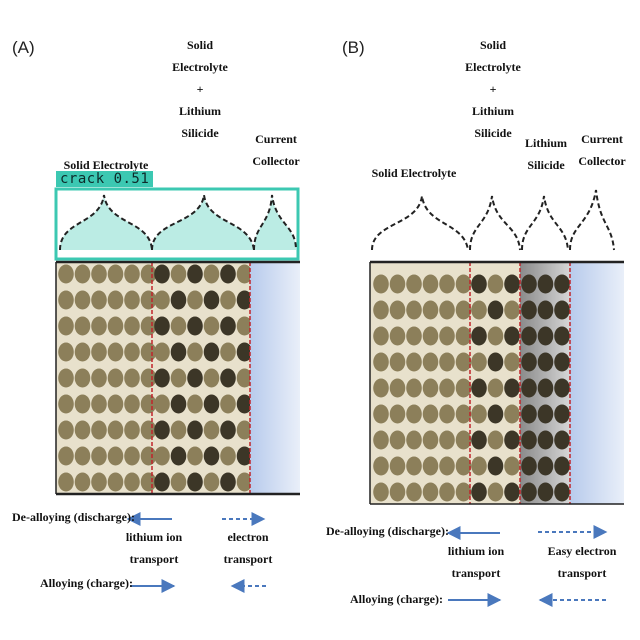 The height and width of the screenshot is (640, 640). I want to click on panel-a-collector, so click(275, 378).